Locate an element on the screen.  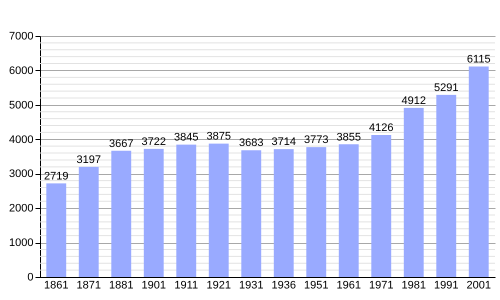
data-label: 3197 is located at coordinates (88, 160).